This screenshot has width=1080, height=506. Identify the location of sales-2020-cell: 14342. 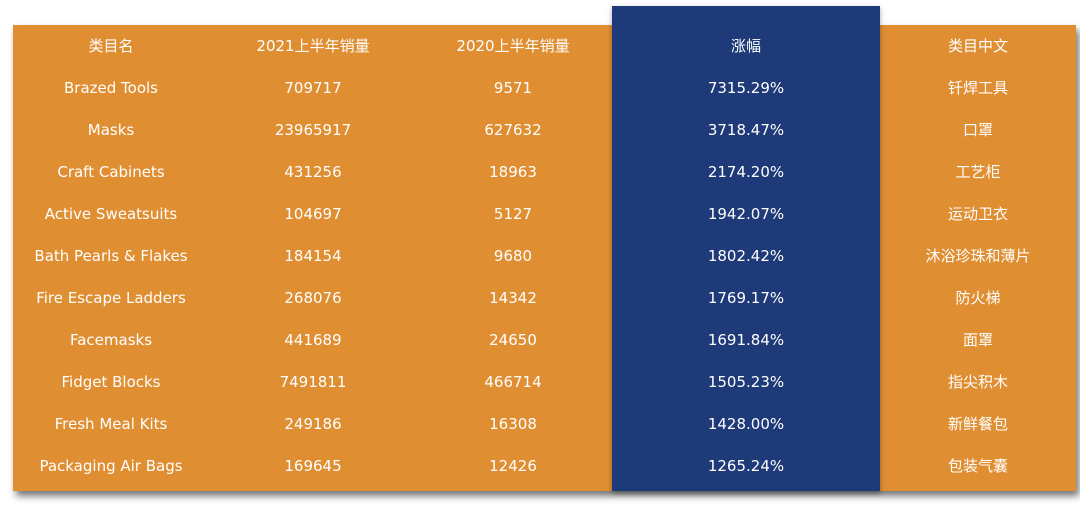
(513, 298).